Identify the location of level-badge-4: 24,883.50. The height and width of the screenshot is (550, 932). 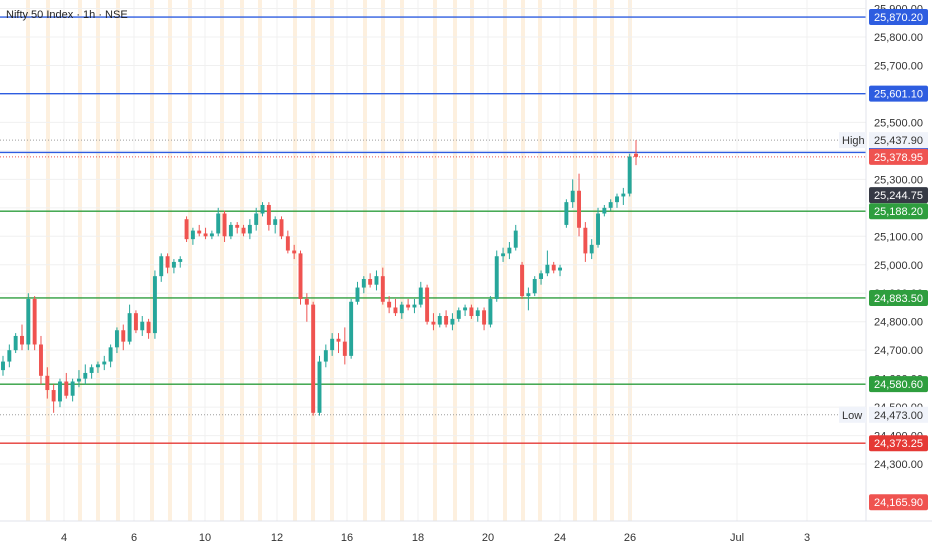
(898, 297).